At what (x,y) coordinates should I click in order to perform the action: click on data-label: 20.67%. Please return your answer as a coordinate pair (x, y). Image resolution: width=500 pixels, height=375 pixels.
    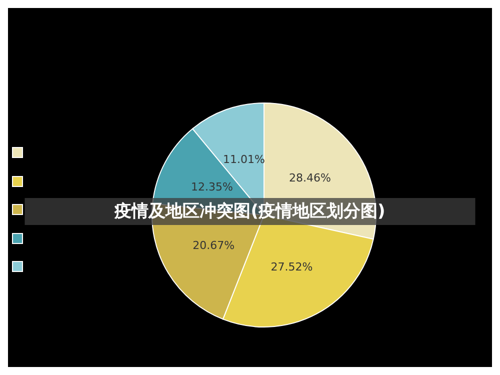
    Looking at the image, I should click on (213, 245).